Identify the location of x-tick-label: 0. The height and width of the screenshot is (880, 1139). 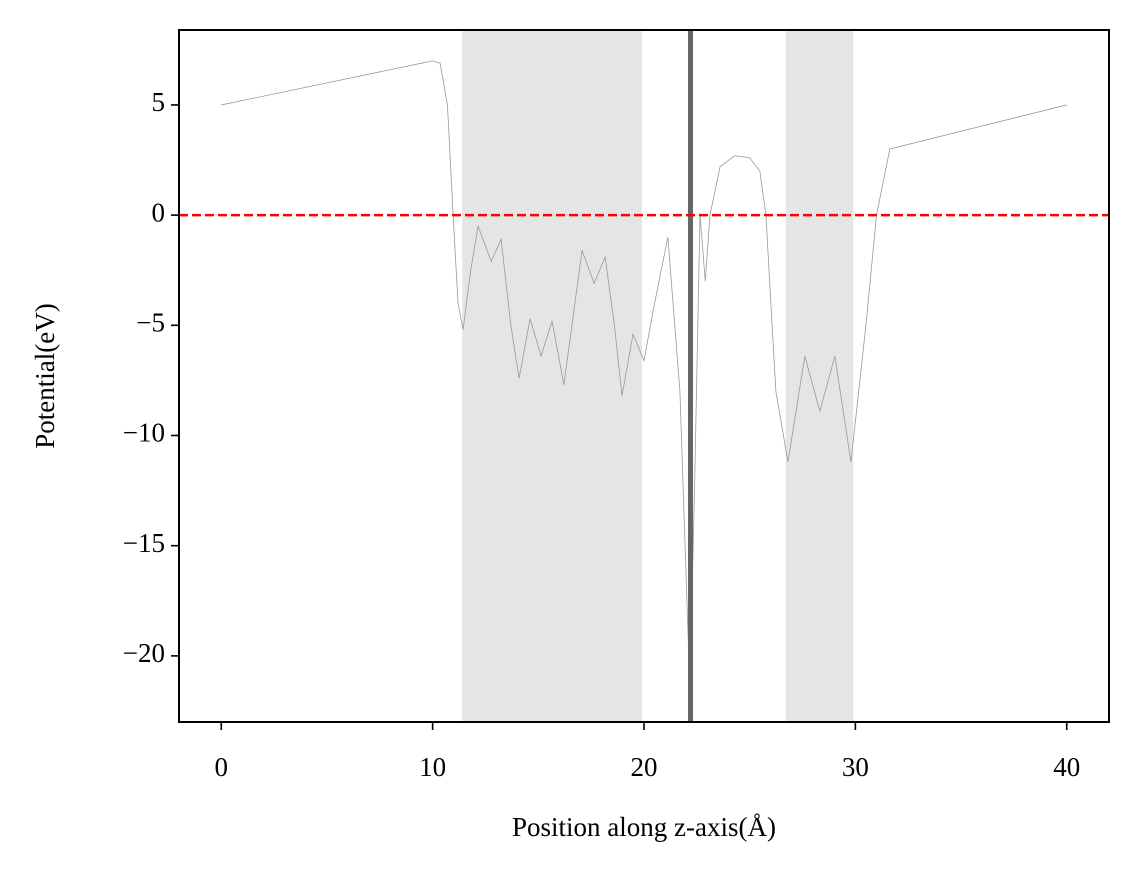
(222, 767).